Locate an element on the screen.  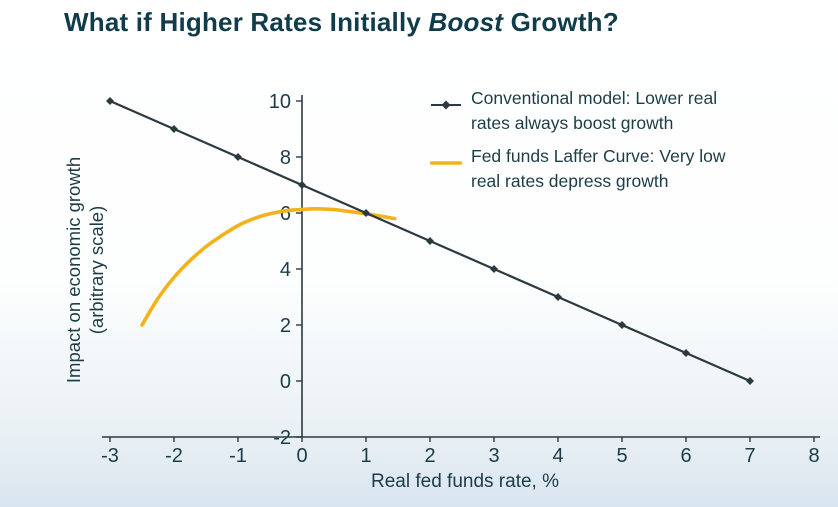
title-emphasis: Boost is located at coordinates (466, 22).